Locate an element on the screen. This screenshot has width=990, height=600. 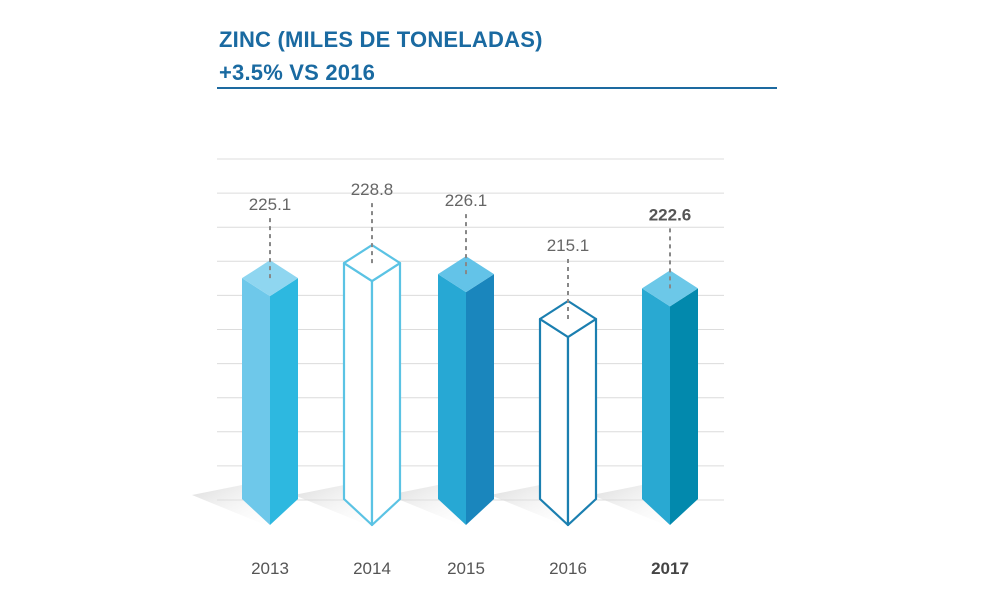
leader-lines is located at coordinates (470, 263).